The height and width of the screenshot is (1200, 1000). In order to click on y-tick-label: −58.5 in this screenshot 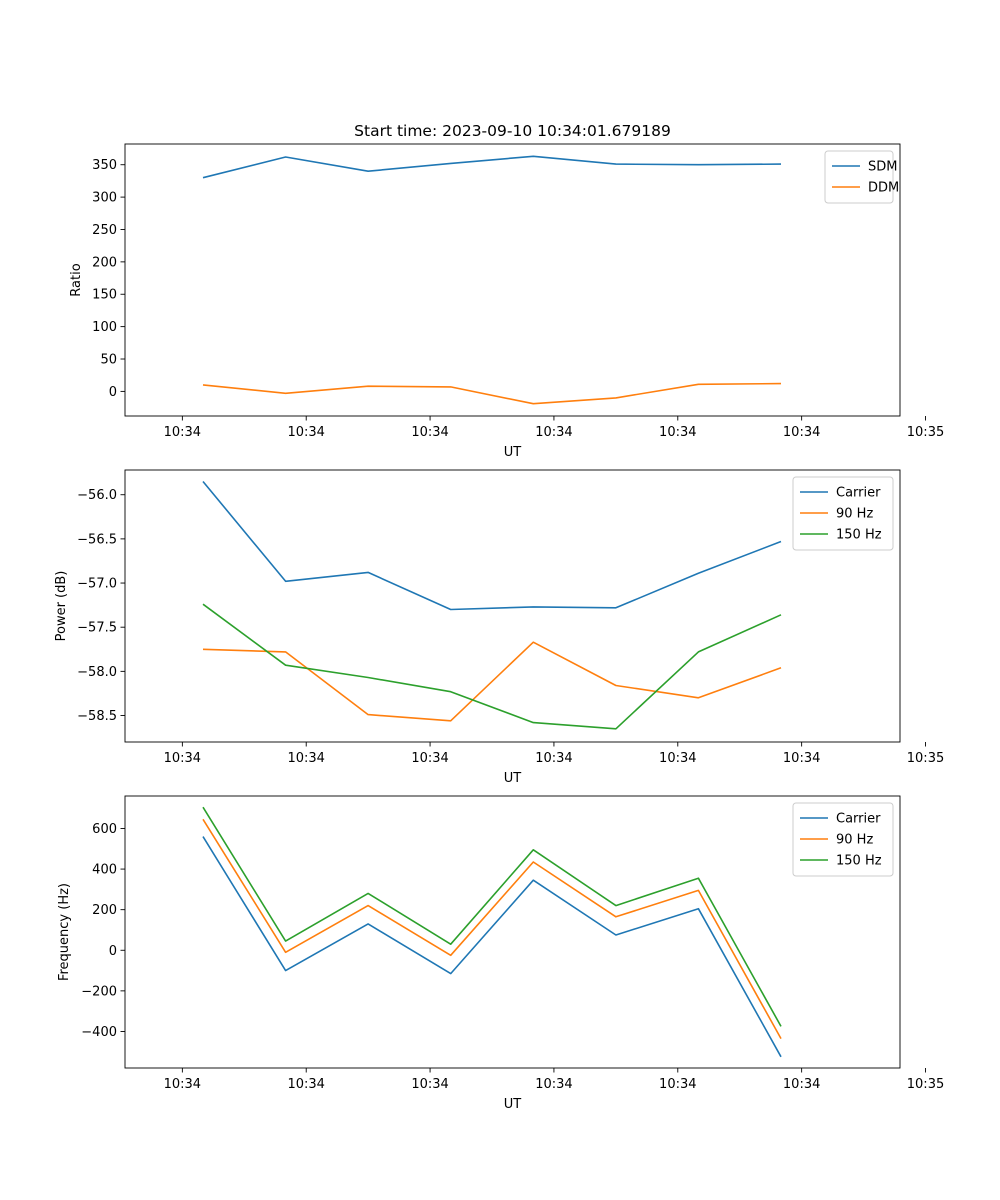, I will do `click(97, 716)`.